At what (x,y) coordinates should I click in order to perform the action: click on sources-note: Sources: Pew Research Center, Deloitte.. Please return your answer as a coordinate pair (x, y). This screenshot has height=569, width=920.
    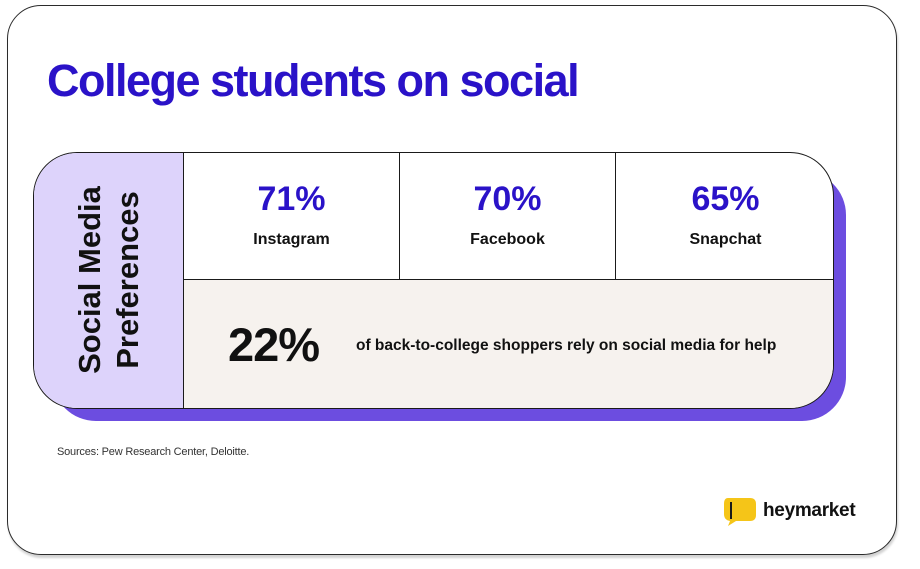
    Looking at the image, I should click on (153, 452).